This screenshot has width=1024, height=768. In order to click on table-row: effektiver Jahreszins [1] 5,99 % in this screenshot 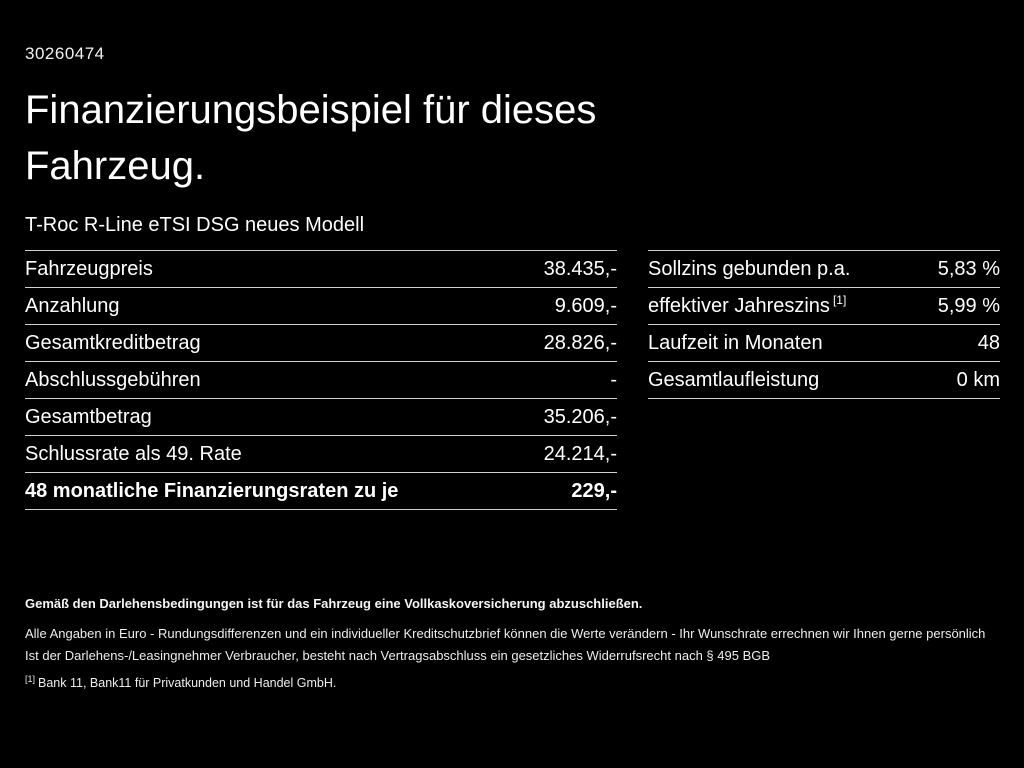, I will do `click(824, 306)`.